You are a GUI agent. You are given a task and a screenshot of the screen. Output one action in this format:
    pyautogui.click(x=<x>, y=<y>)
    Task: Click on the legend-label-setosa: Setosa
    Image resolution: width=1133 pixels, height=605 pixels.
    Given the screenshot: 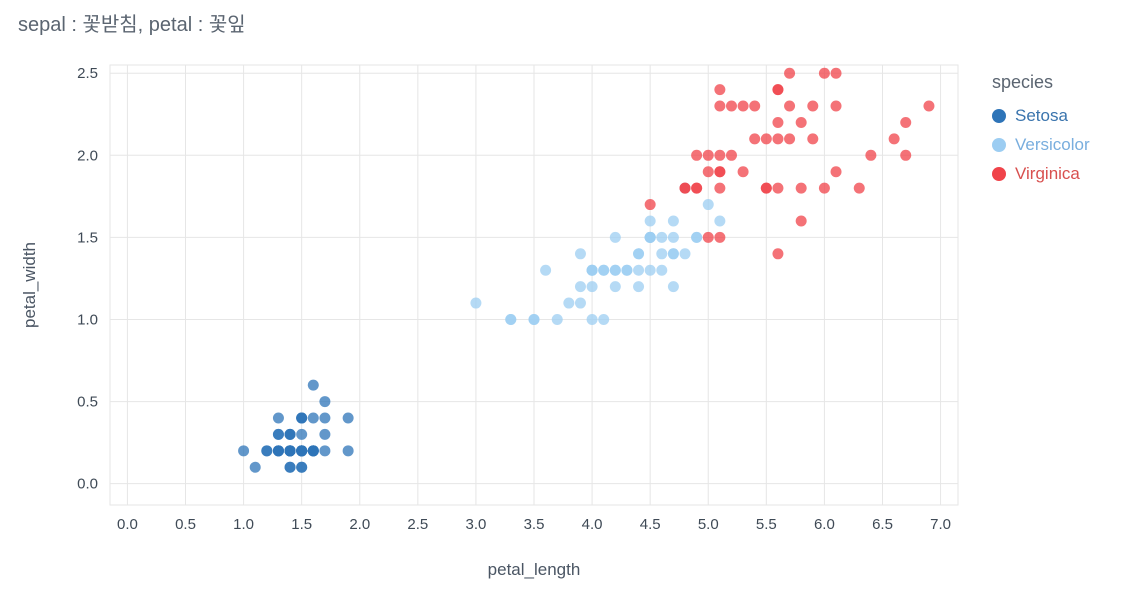 What is the action you would take?
    pyautogui.click(x=1041, y=115)
    